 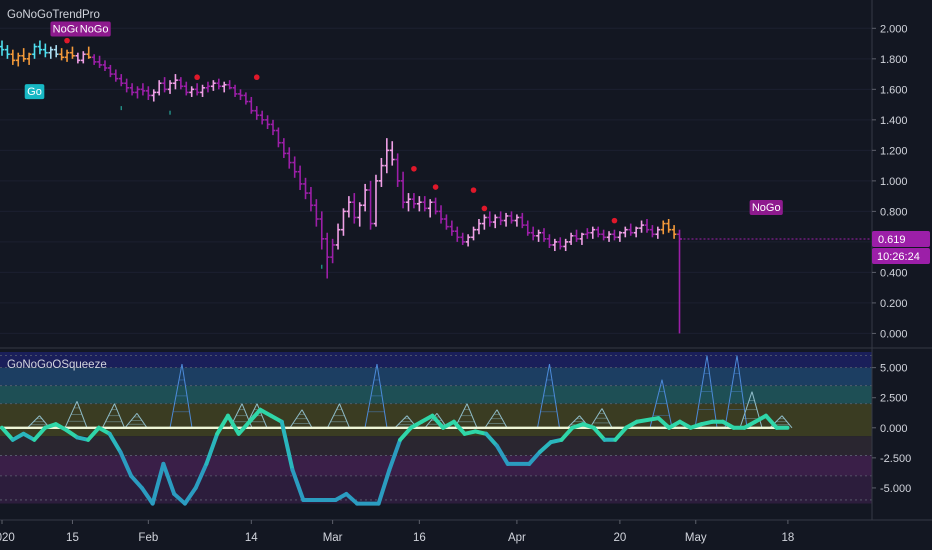 I want to click on price-indicator-title: GoNoGoTrendPro, so click(x=53, y=15).